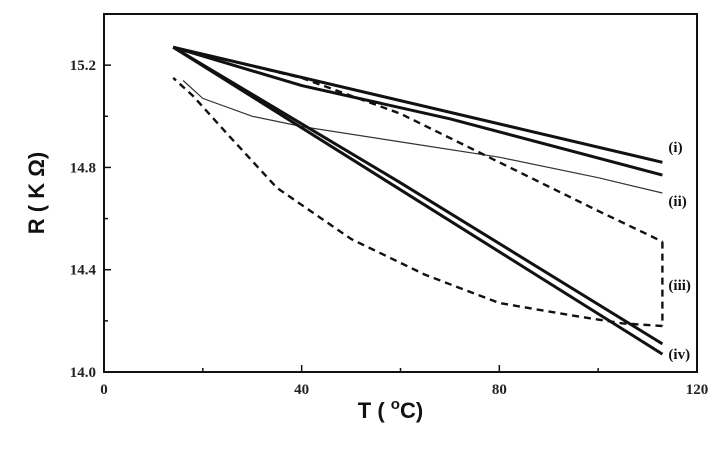 This screenshot has height=451, width=727. I want to click on x-tick-label: 80, so click(499, 390).